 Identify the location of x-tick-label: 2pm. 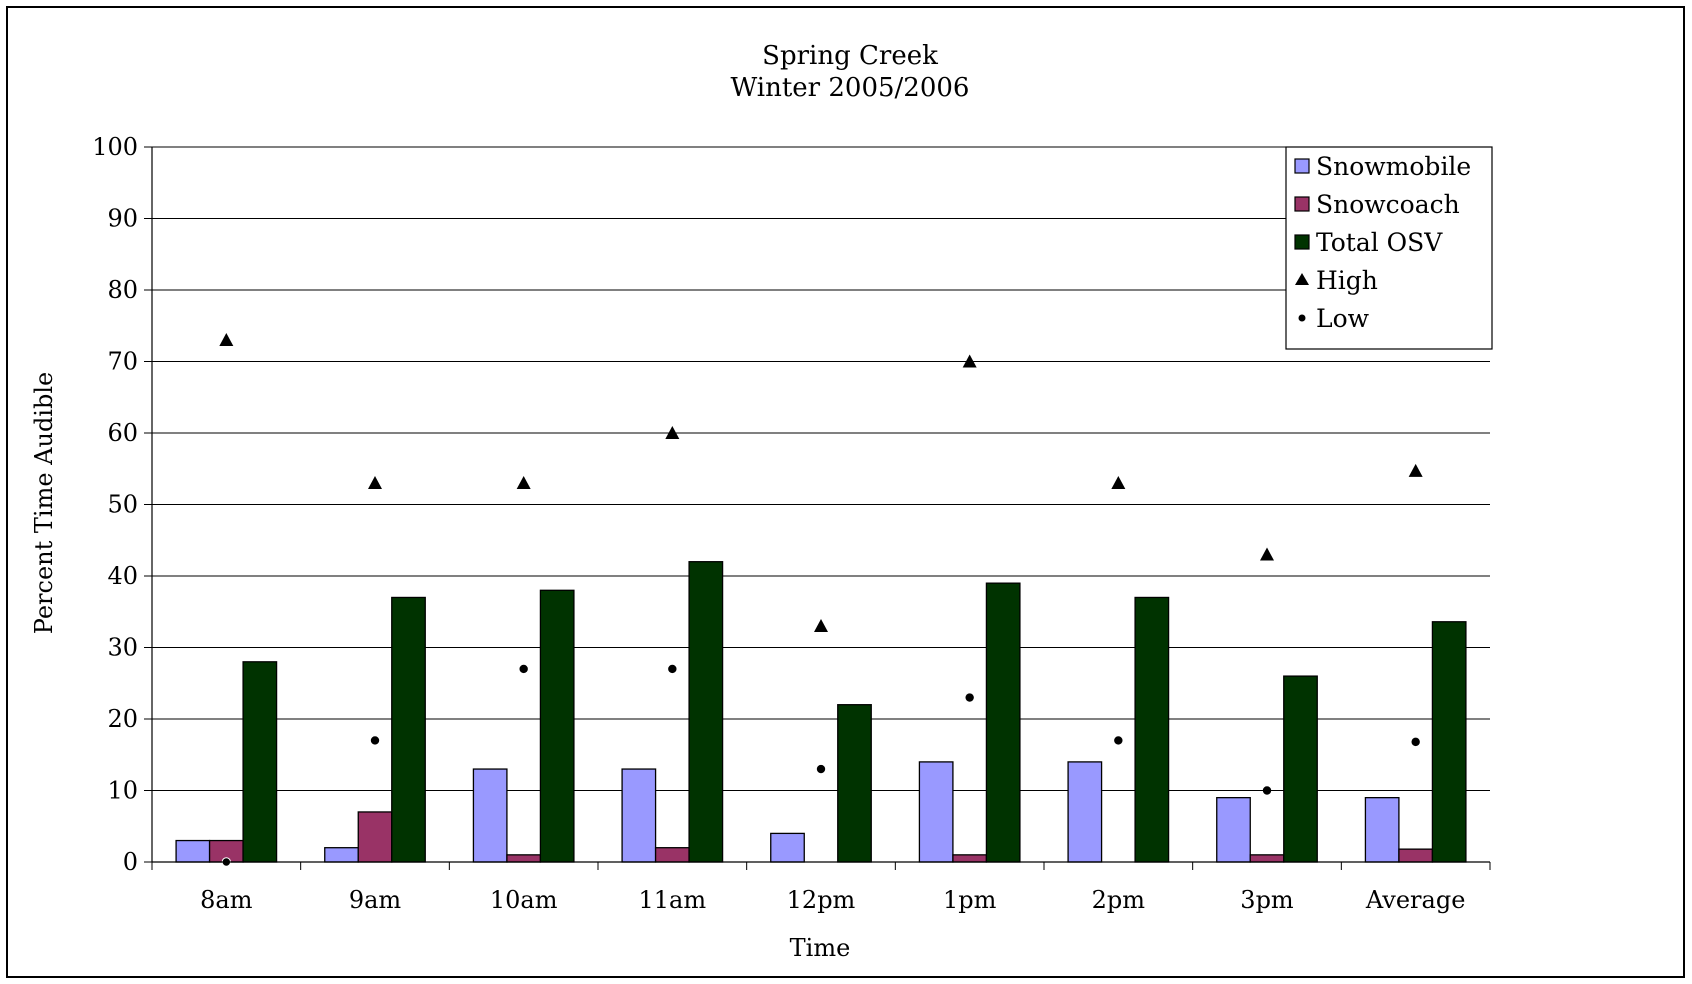
(1119, 900).